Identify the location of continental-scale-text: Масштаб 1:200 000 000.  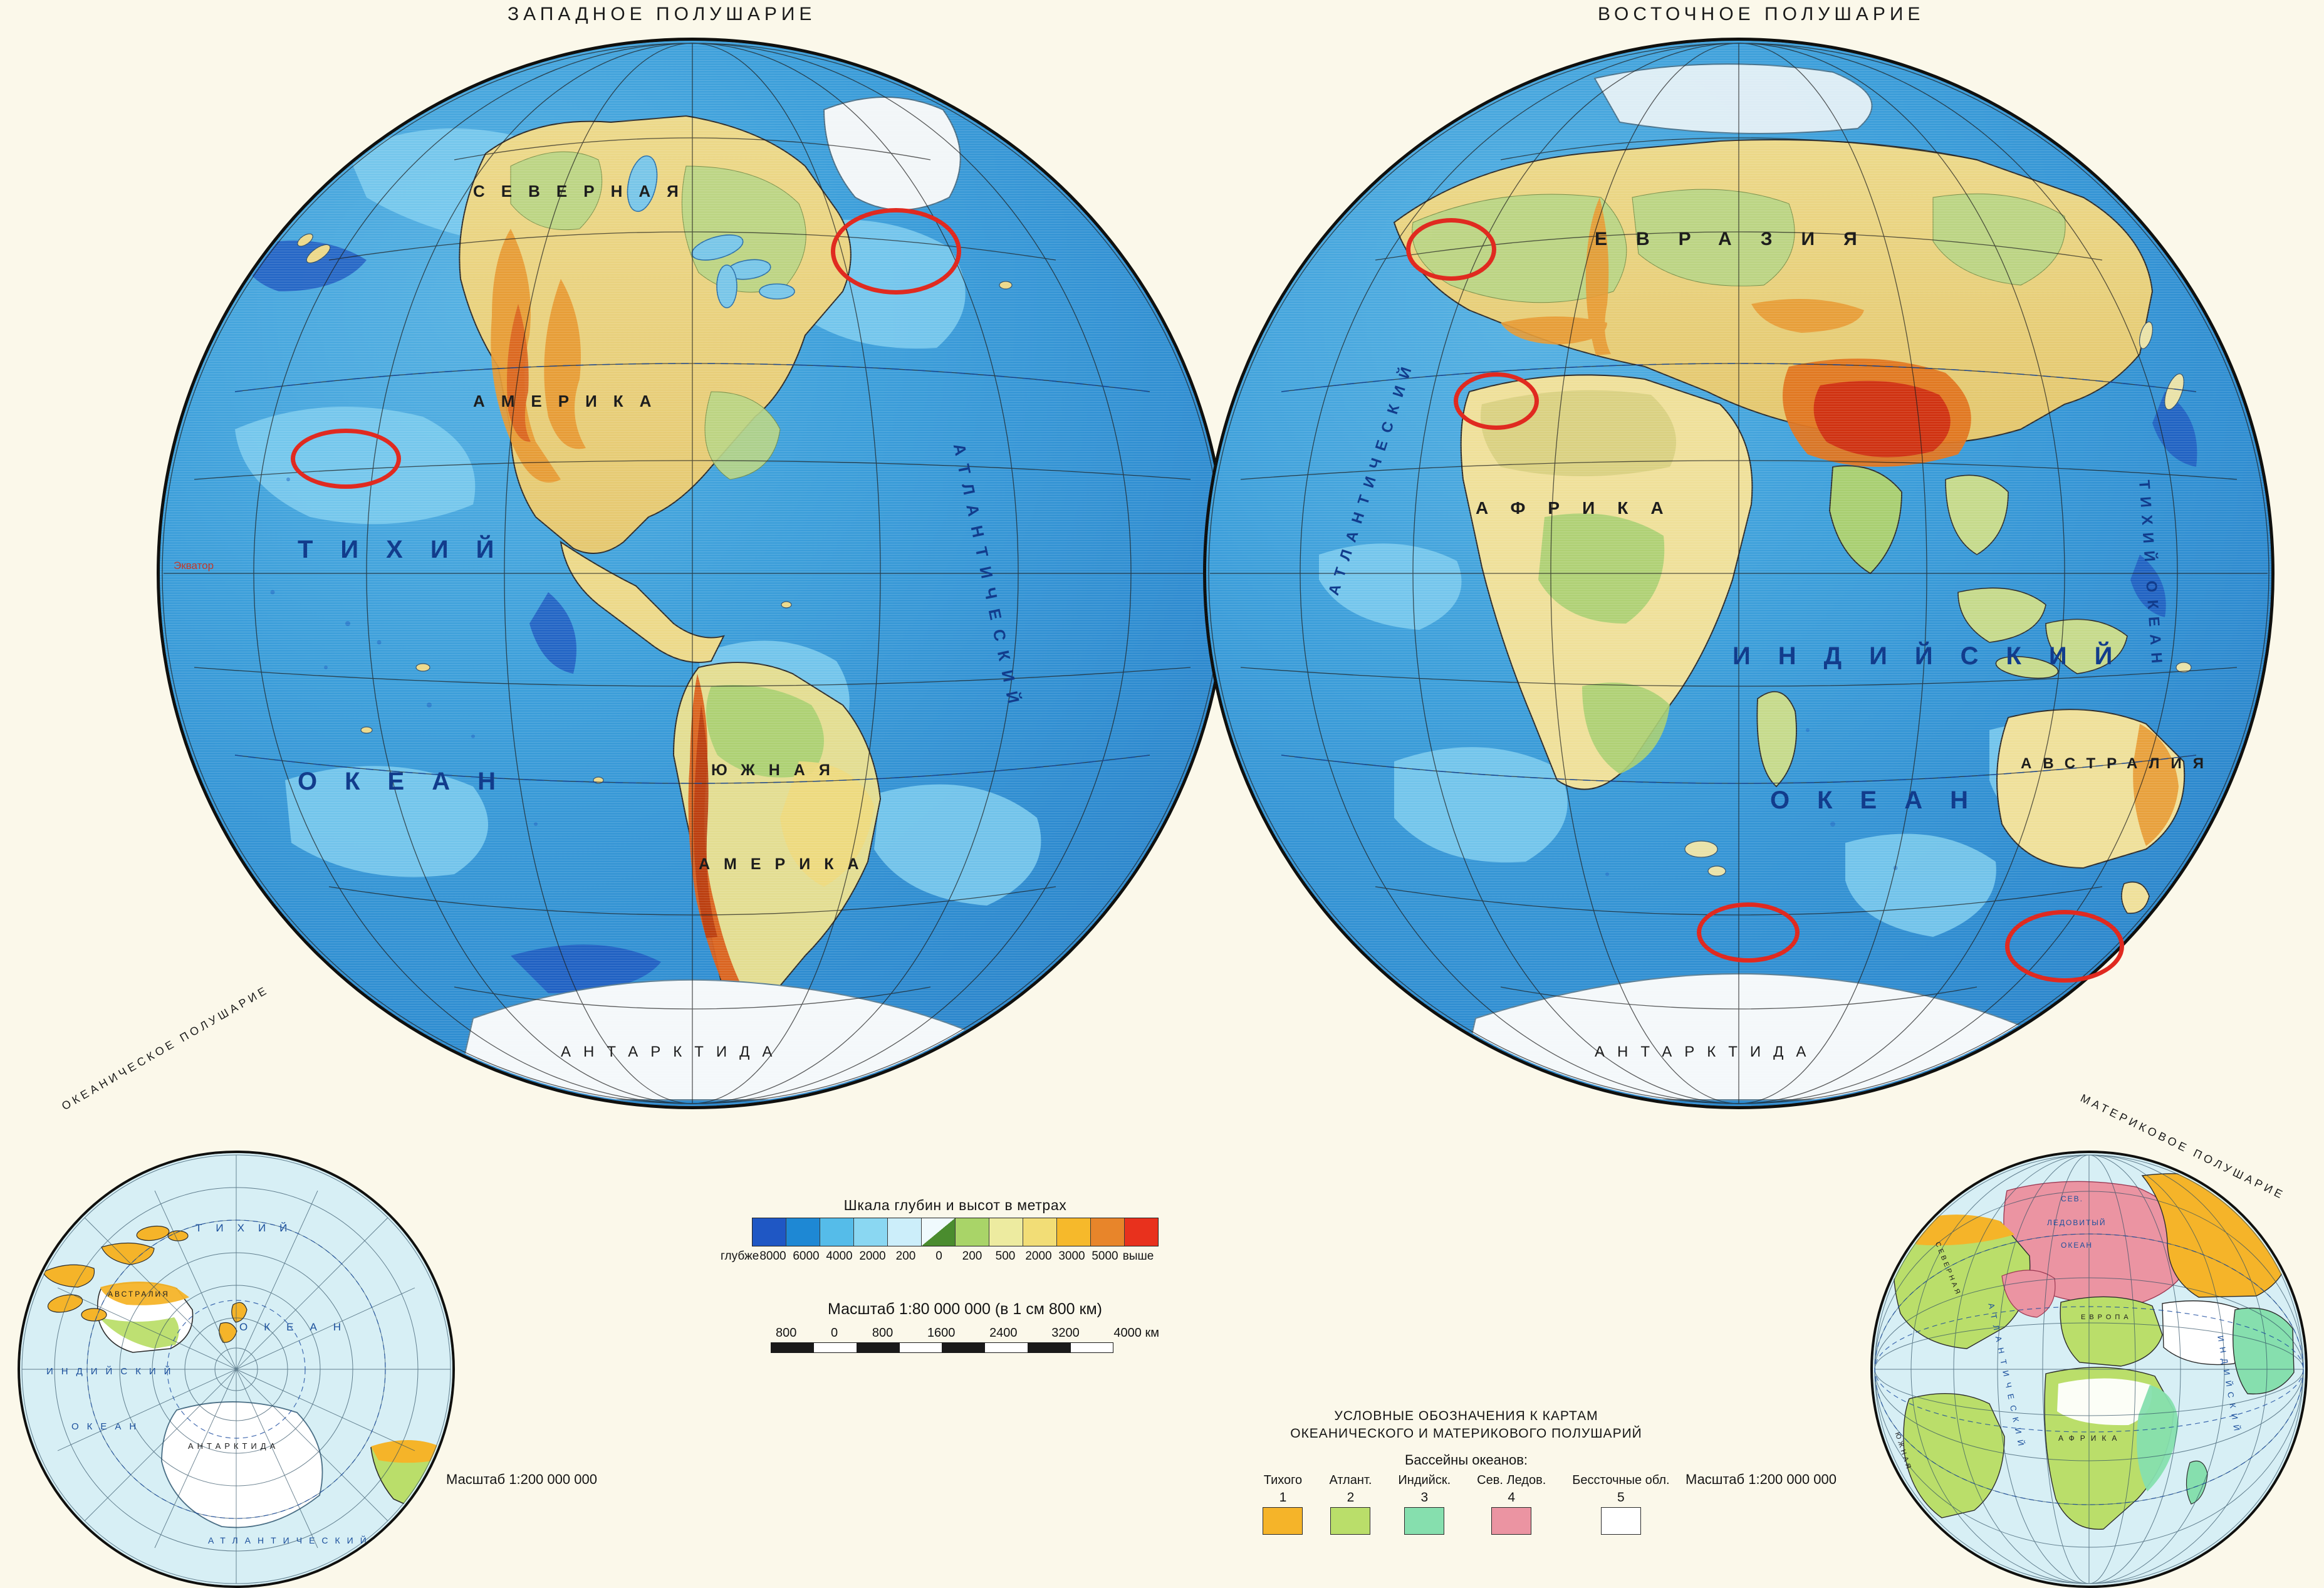
(1761, 1479).